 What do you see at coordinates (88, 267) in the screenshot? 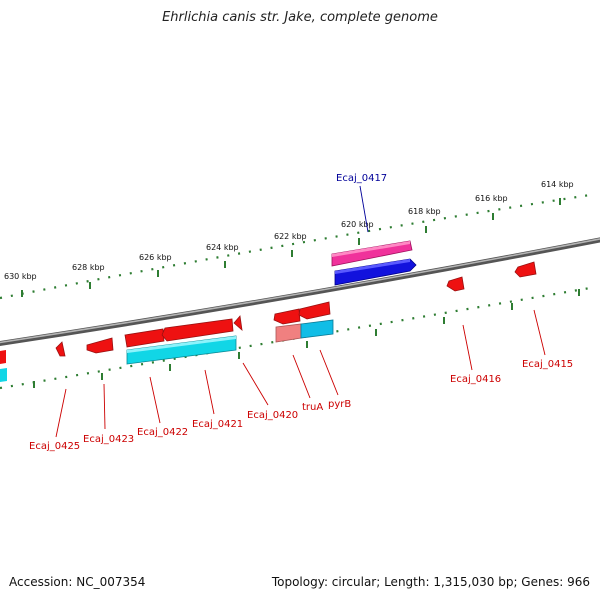
I see `scale-label-628: 628 kbp` at bounding box center [88, 267].